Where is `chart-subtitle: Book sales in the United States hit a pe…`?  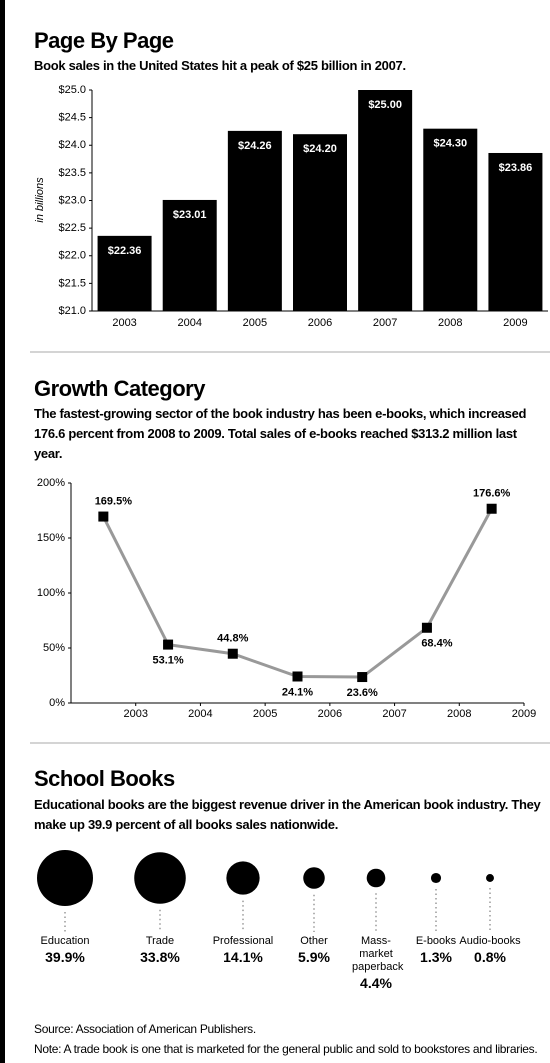 chart-subtitle: Book sales in the United States hit a pe… is located at coordinates (220, 65).